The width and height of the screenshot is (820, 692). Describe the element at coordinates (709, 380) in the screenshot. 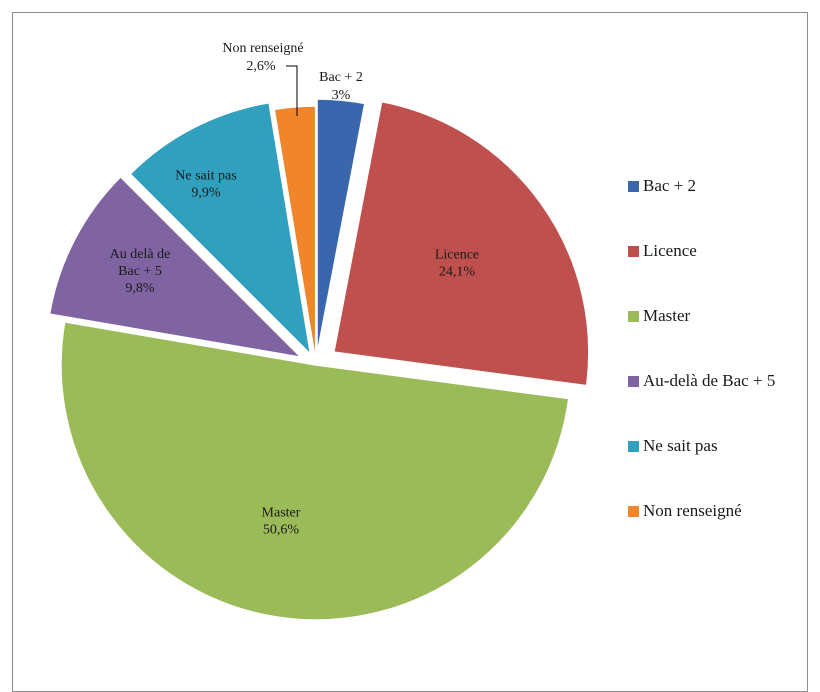

I see `legend-label: Au-delà de Bac + 5` at that location.